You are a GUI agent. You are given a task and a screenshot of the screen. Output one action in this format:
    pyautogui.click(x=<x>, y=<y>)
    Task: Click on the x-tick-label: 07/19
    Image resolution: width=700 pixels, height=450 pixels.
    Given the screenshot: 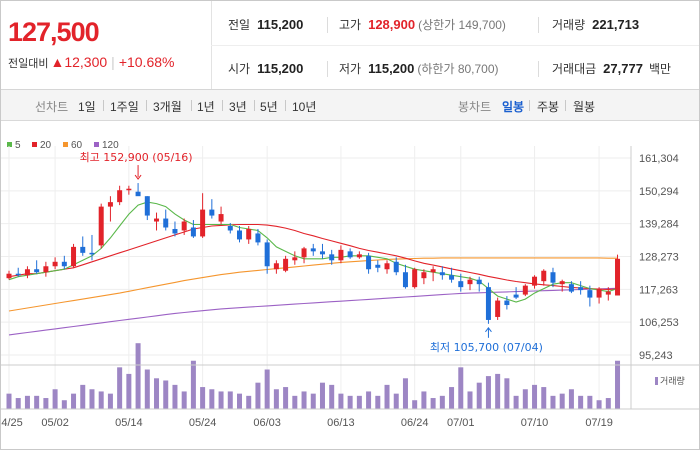 What is the action you would take?
    pyautogui.click(x=599, y=423)
    